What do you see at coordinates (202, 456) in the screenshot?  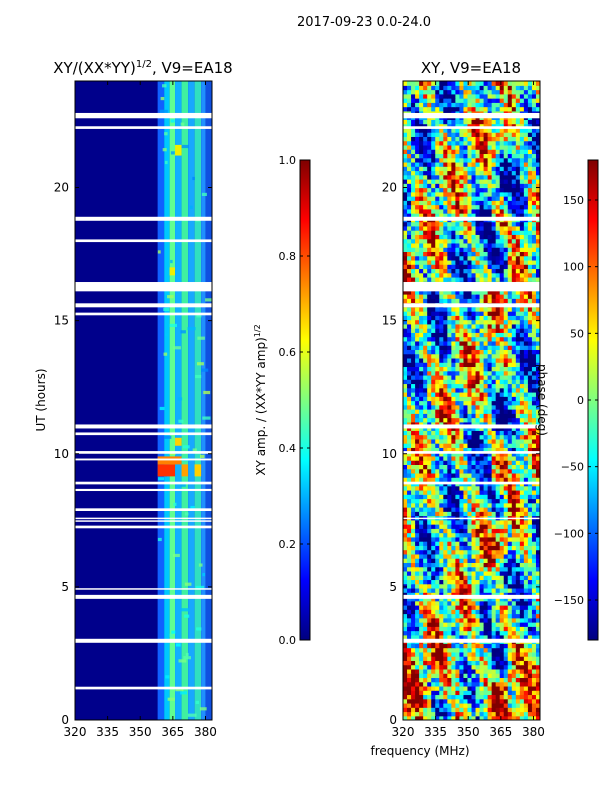 I see `amp-texture` at bounding box center [202, 456].